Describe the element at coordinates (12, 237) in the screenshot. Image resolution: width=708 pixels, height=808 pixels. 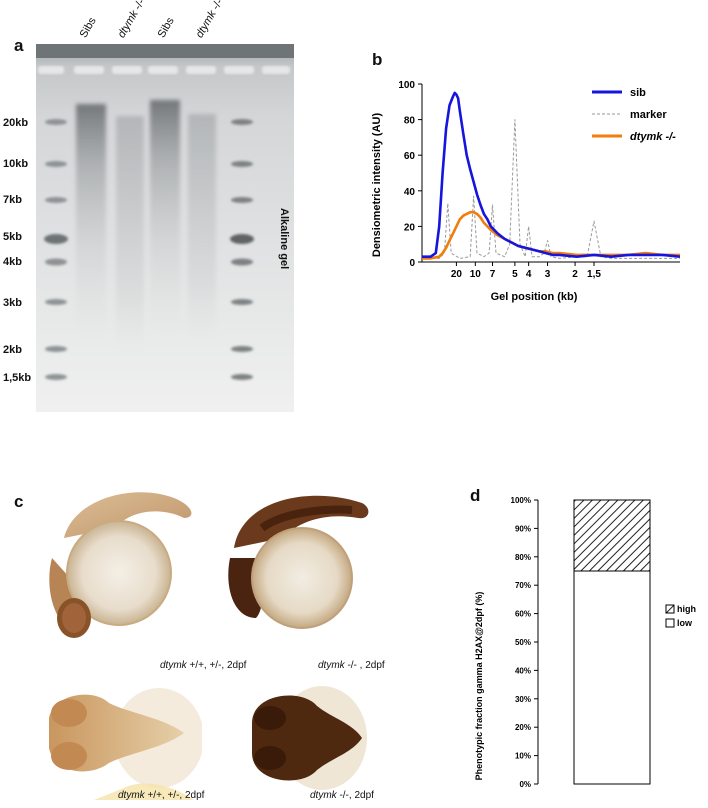
I see `size-label-5kb: 5kb` at that location.